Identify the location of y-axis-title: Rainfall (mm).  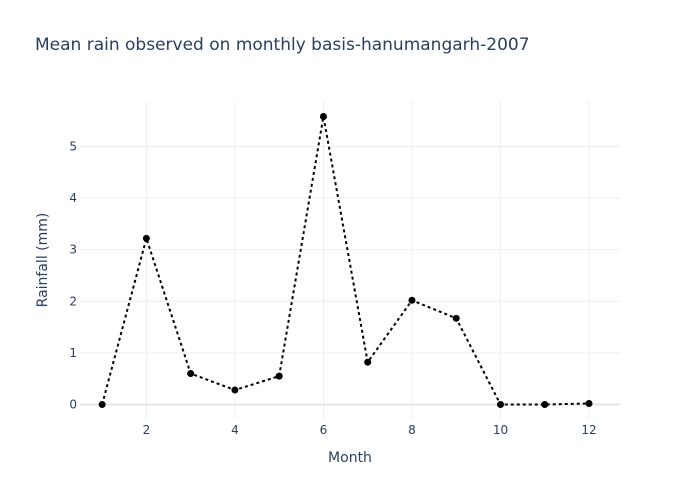
(43, 260).